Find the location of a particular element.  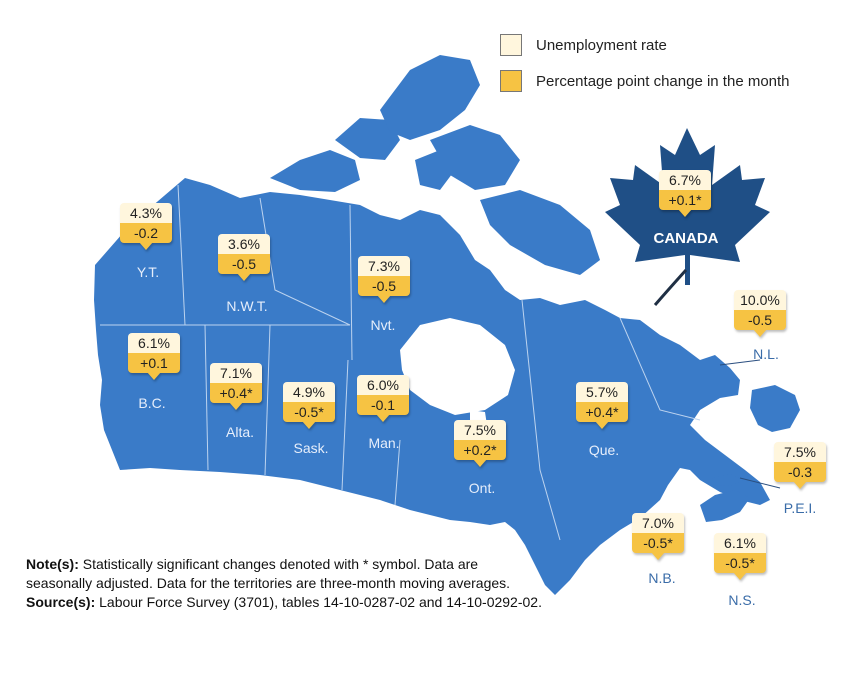

canada-rate: 6.7% is located at coordinates (685, 180).